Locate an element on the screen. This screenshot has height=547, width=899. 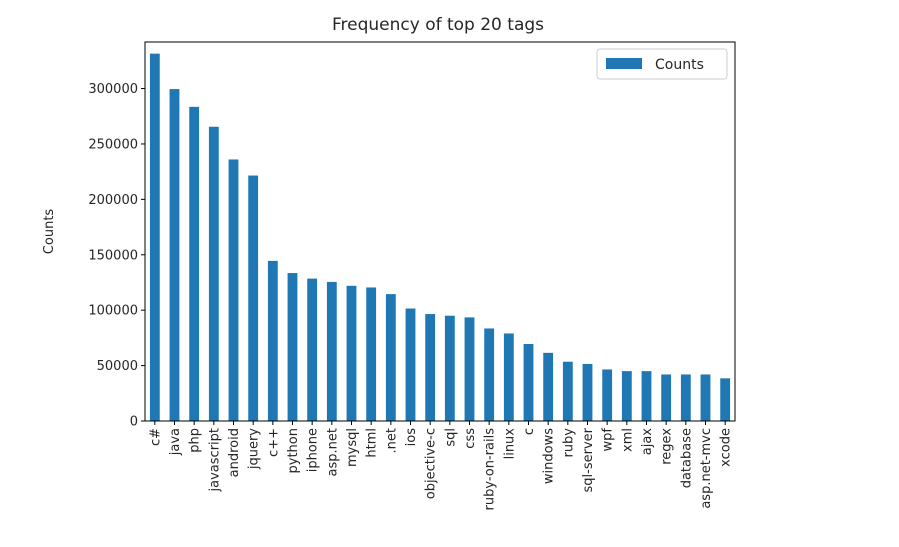
x-tick-label: python is located at coordinates (293, 450).